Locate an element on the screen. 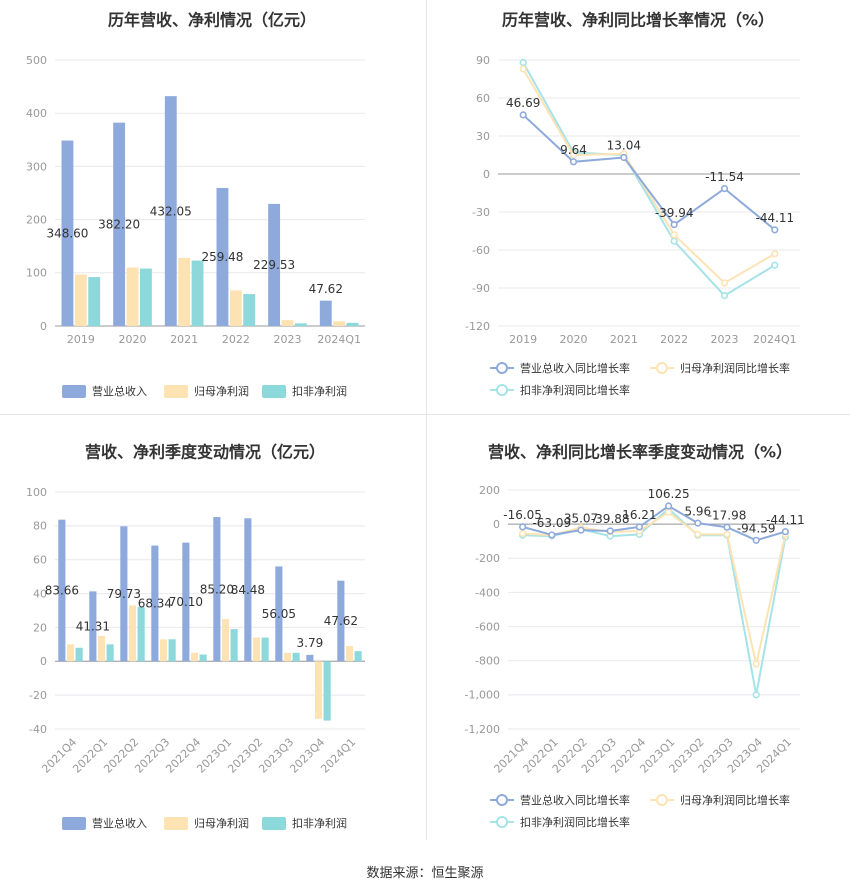 The height and width of the screenshot is (891, 850). data-label: 106.25 is located at coordinates (669, 494).